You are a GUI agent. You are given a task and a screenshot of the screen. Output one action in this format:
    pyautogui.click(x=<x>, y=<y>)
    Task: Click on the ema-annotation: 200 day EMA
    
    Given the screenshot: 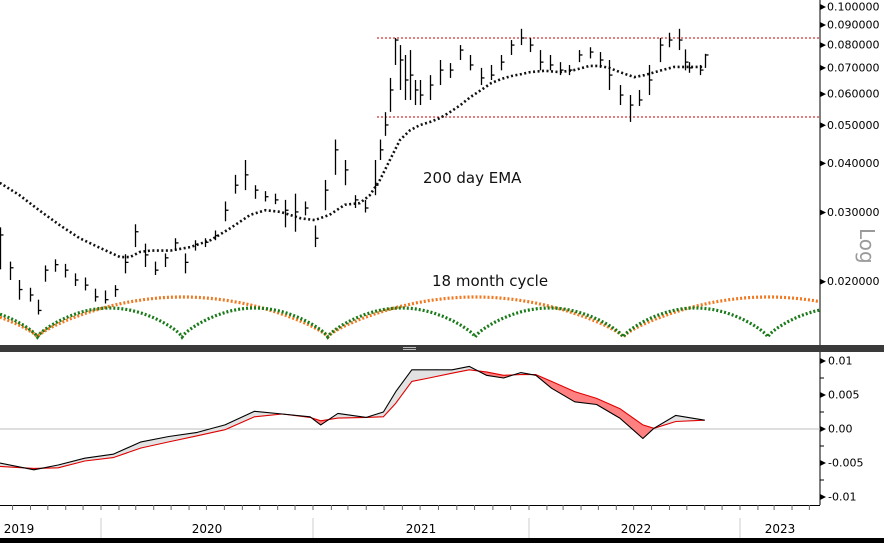 What is the action you would take?
    pyautogui.click(x=472, y=178)
    